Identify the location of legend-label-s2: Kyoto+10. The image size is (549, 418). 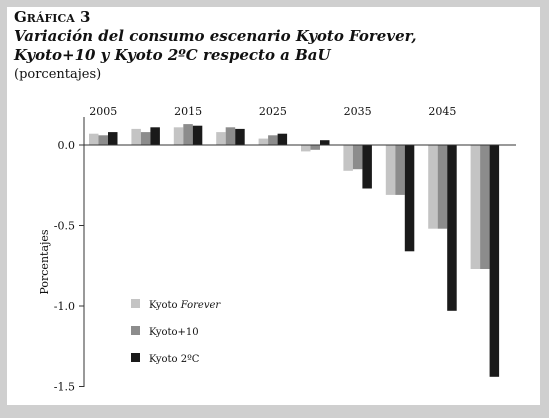
(174, 332).